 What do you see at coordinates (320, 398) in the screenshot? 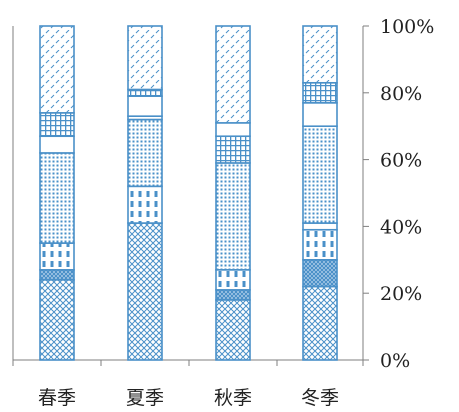
I see `x-category-label: 冬季` at bounding box center [320, 398].